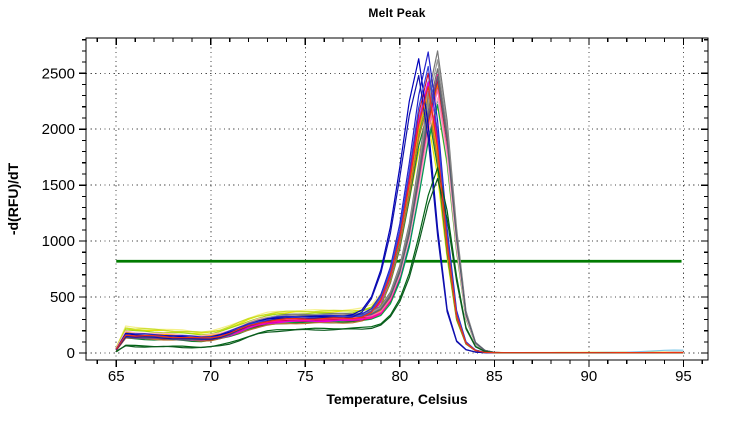  Describe the element at coordinates (58, 241) in the screenshot. I see `y-tick-label: 1000` at that location.